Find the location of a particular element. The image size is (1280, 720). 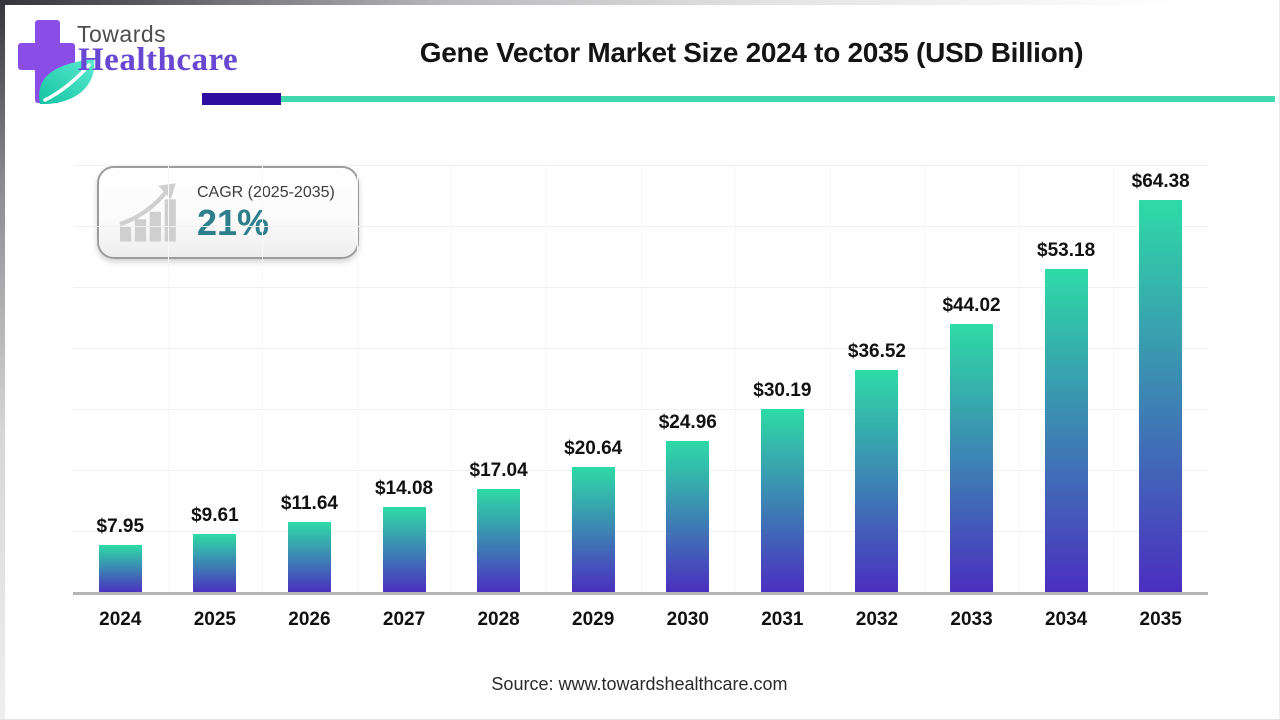

bar-2032 is located at coordinates (877, 481).